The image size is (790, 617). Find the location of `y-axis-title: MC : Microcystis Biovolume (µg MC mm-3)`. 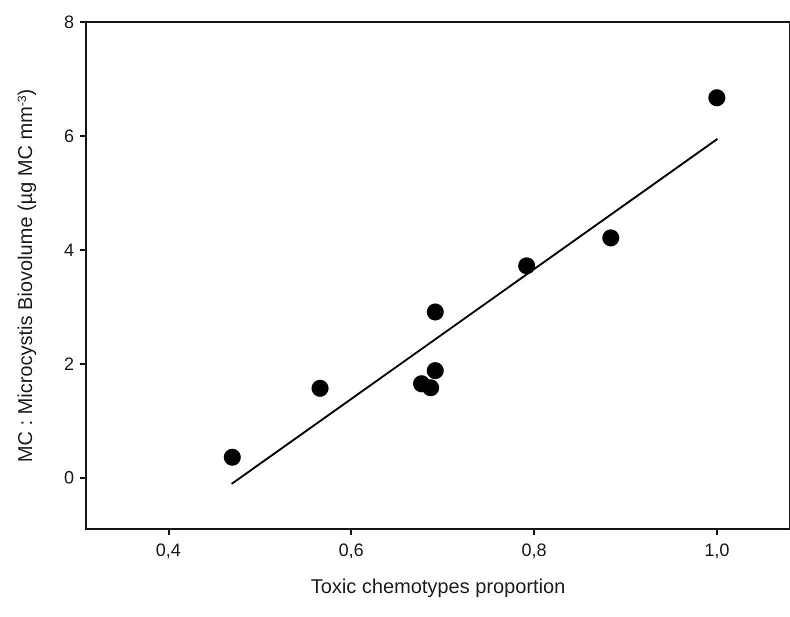

y-axis-title: MC : Microcystis Biovolume (µg MC mm-3) is located at coordinates (26, 275).